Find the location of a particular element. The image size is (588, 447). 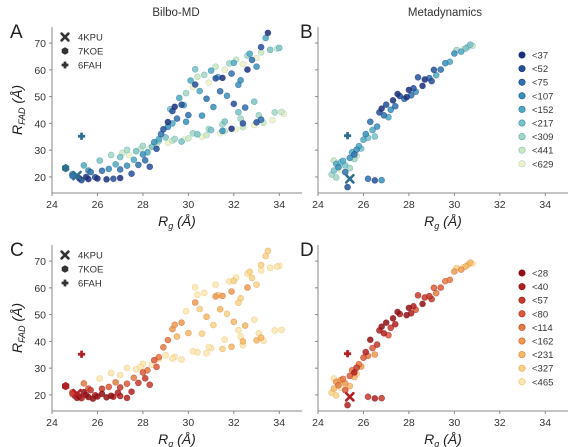

y-tick-label: 30 is located at coordinates (40, 151).